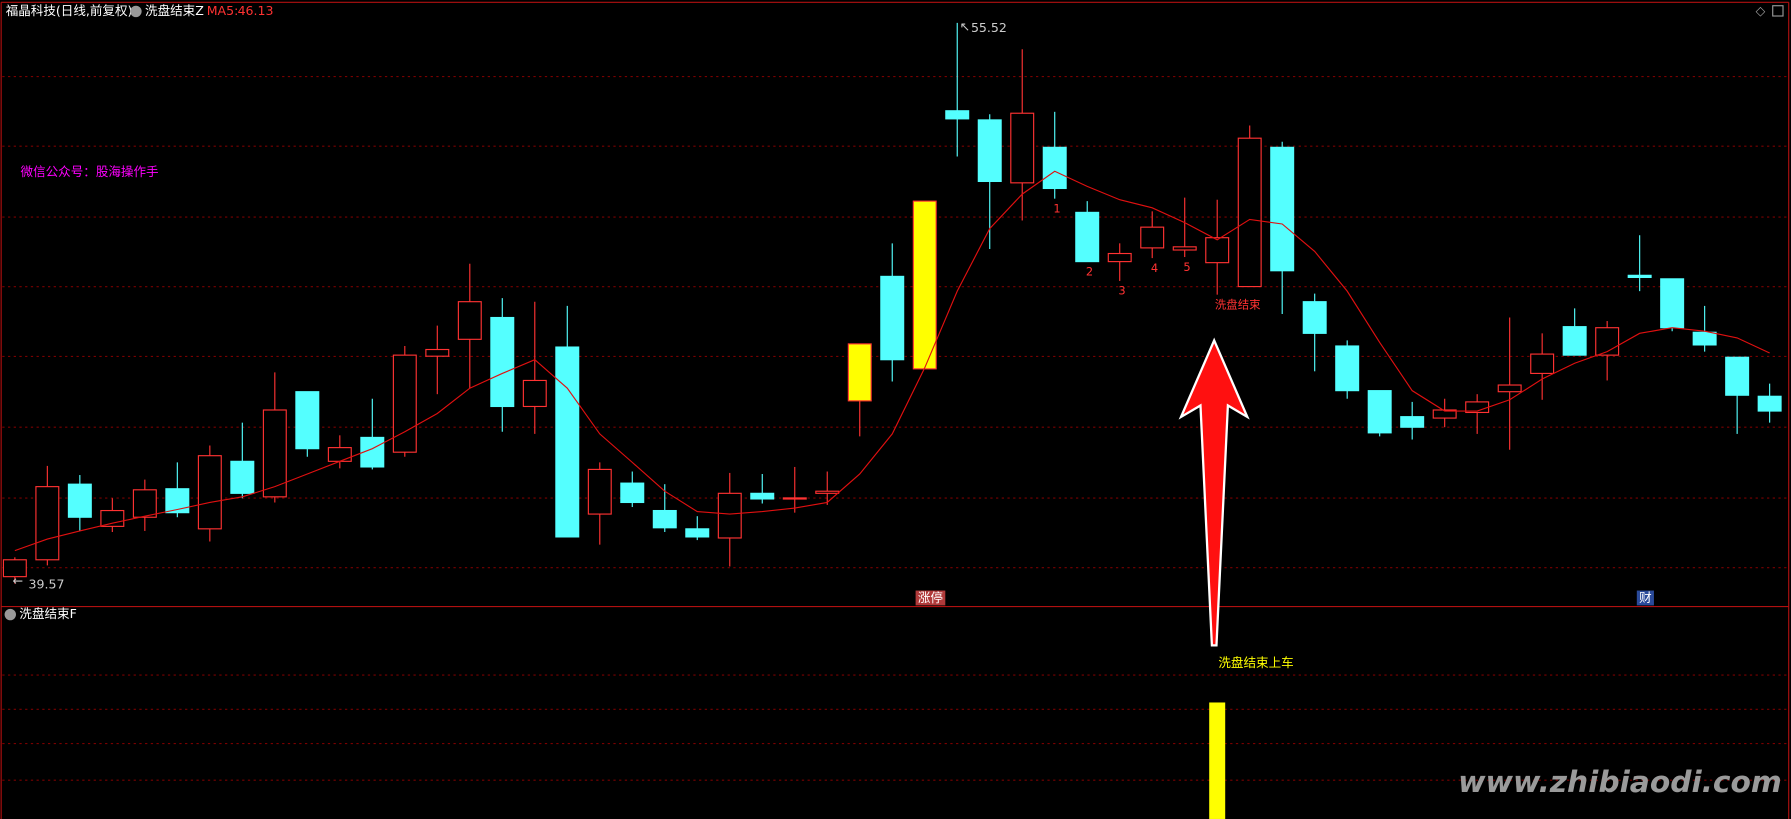 Image resolution: width=1791 pixels, height=819 pixels. Describe the element at coordinates (136, 11) in the screenshot. I see `indicator-icon` at that location.